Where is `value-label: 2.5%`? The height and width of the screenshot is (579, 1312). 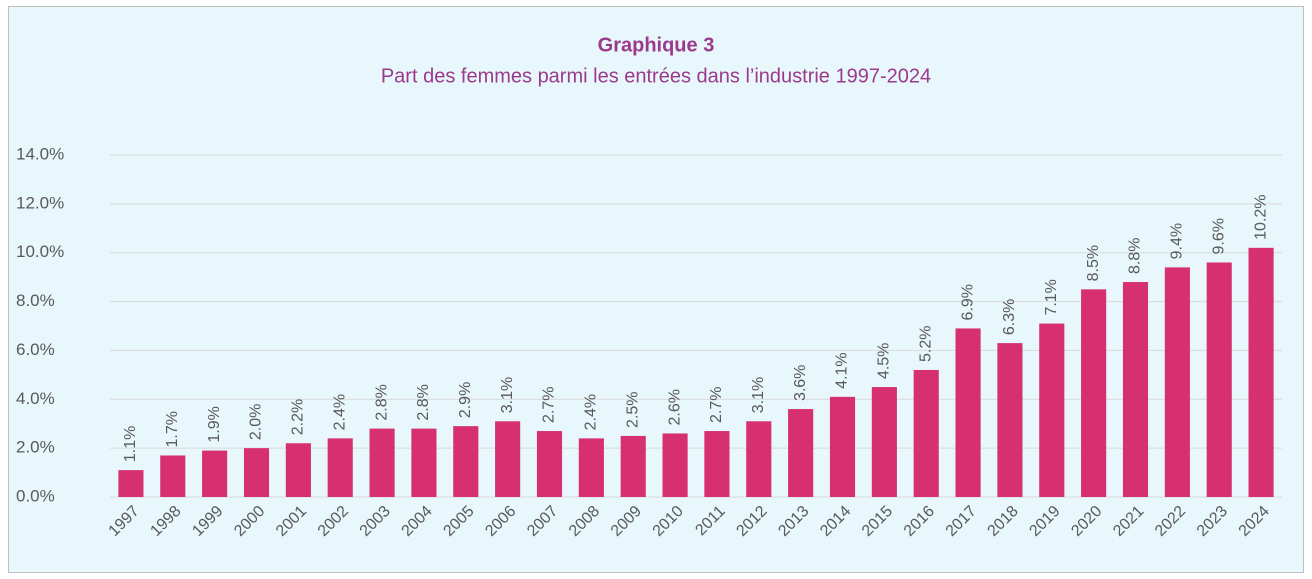
value-label: 2.5% is located at coordinates (632, 409).